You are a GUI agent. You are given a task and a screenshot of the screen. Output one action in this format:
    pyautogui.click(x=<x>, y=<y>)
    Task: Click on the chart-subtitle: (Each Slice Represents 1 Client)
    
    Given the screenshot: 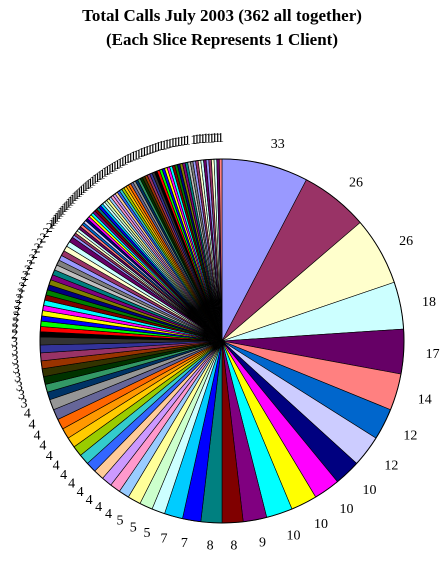 What is the action you would take?
    pyautogui.click(x=222, y=39)
    